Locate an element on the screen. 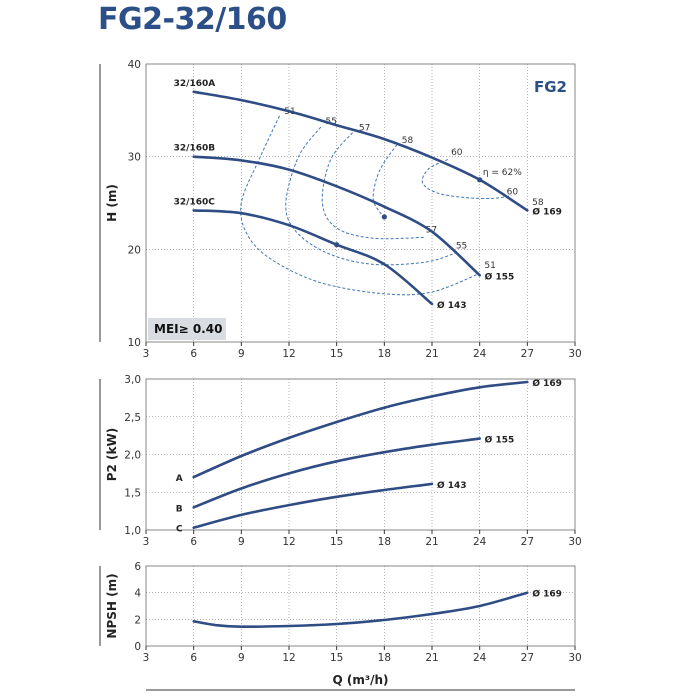 The image size is (700, 700). head-curve-32/160B is located at coordinates (336, 216).